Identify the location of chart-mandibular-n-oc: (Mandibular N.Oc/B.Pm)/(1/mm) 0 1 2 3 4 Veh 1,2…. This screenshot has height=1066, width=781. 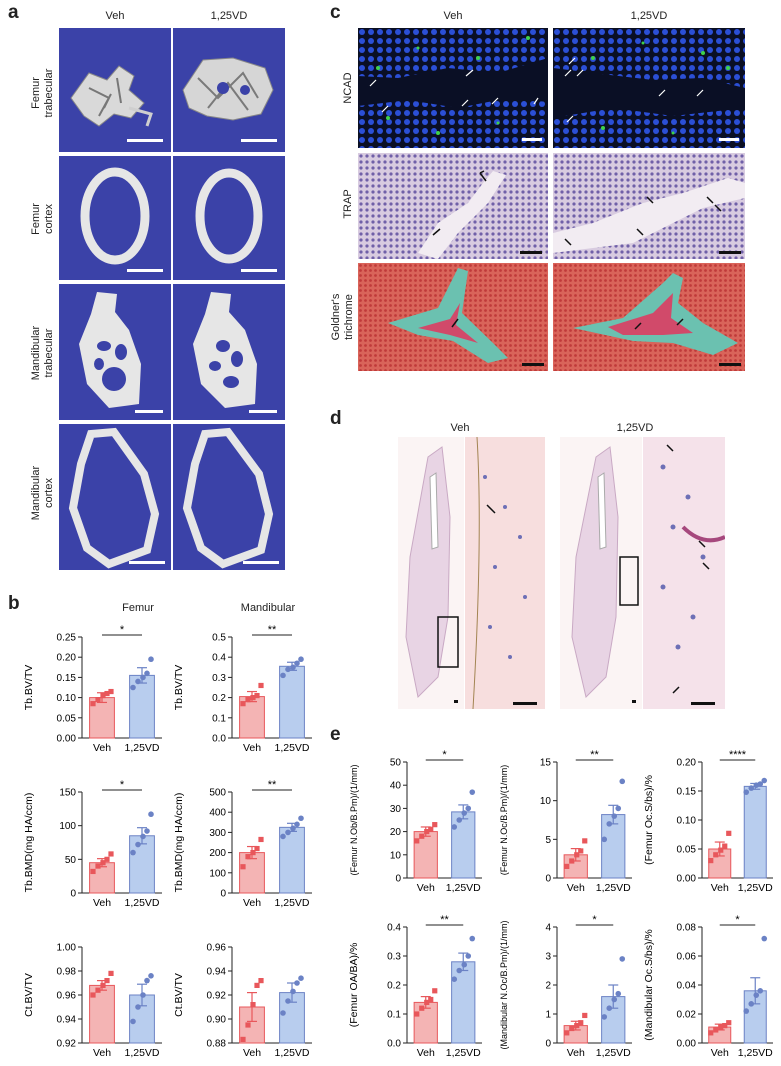
(565, 986).